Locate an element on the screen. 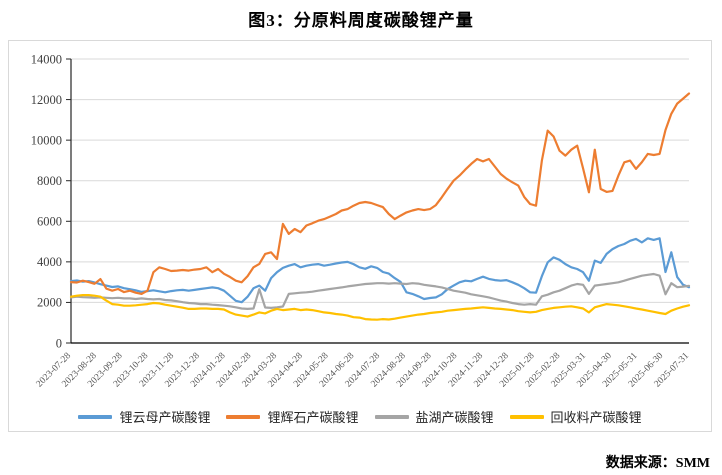 The image size is (722, 475). svg-text: 10000 is located at coordinates (46, 140).